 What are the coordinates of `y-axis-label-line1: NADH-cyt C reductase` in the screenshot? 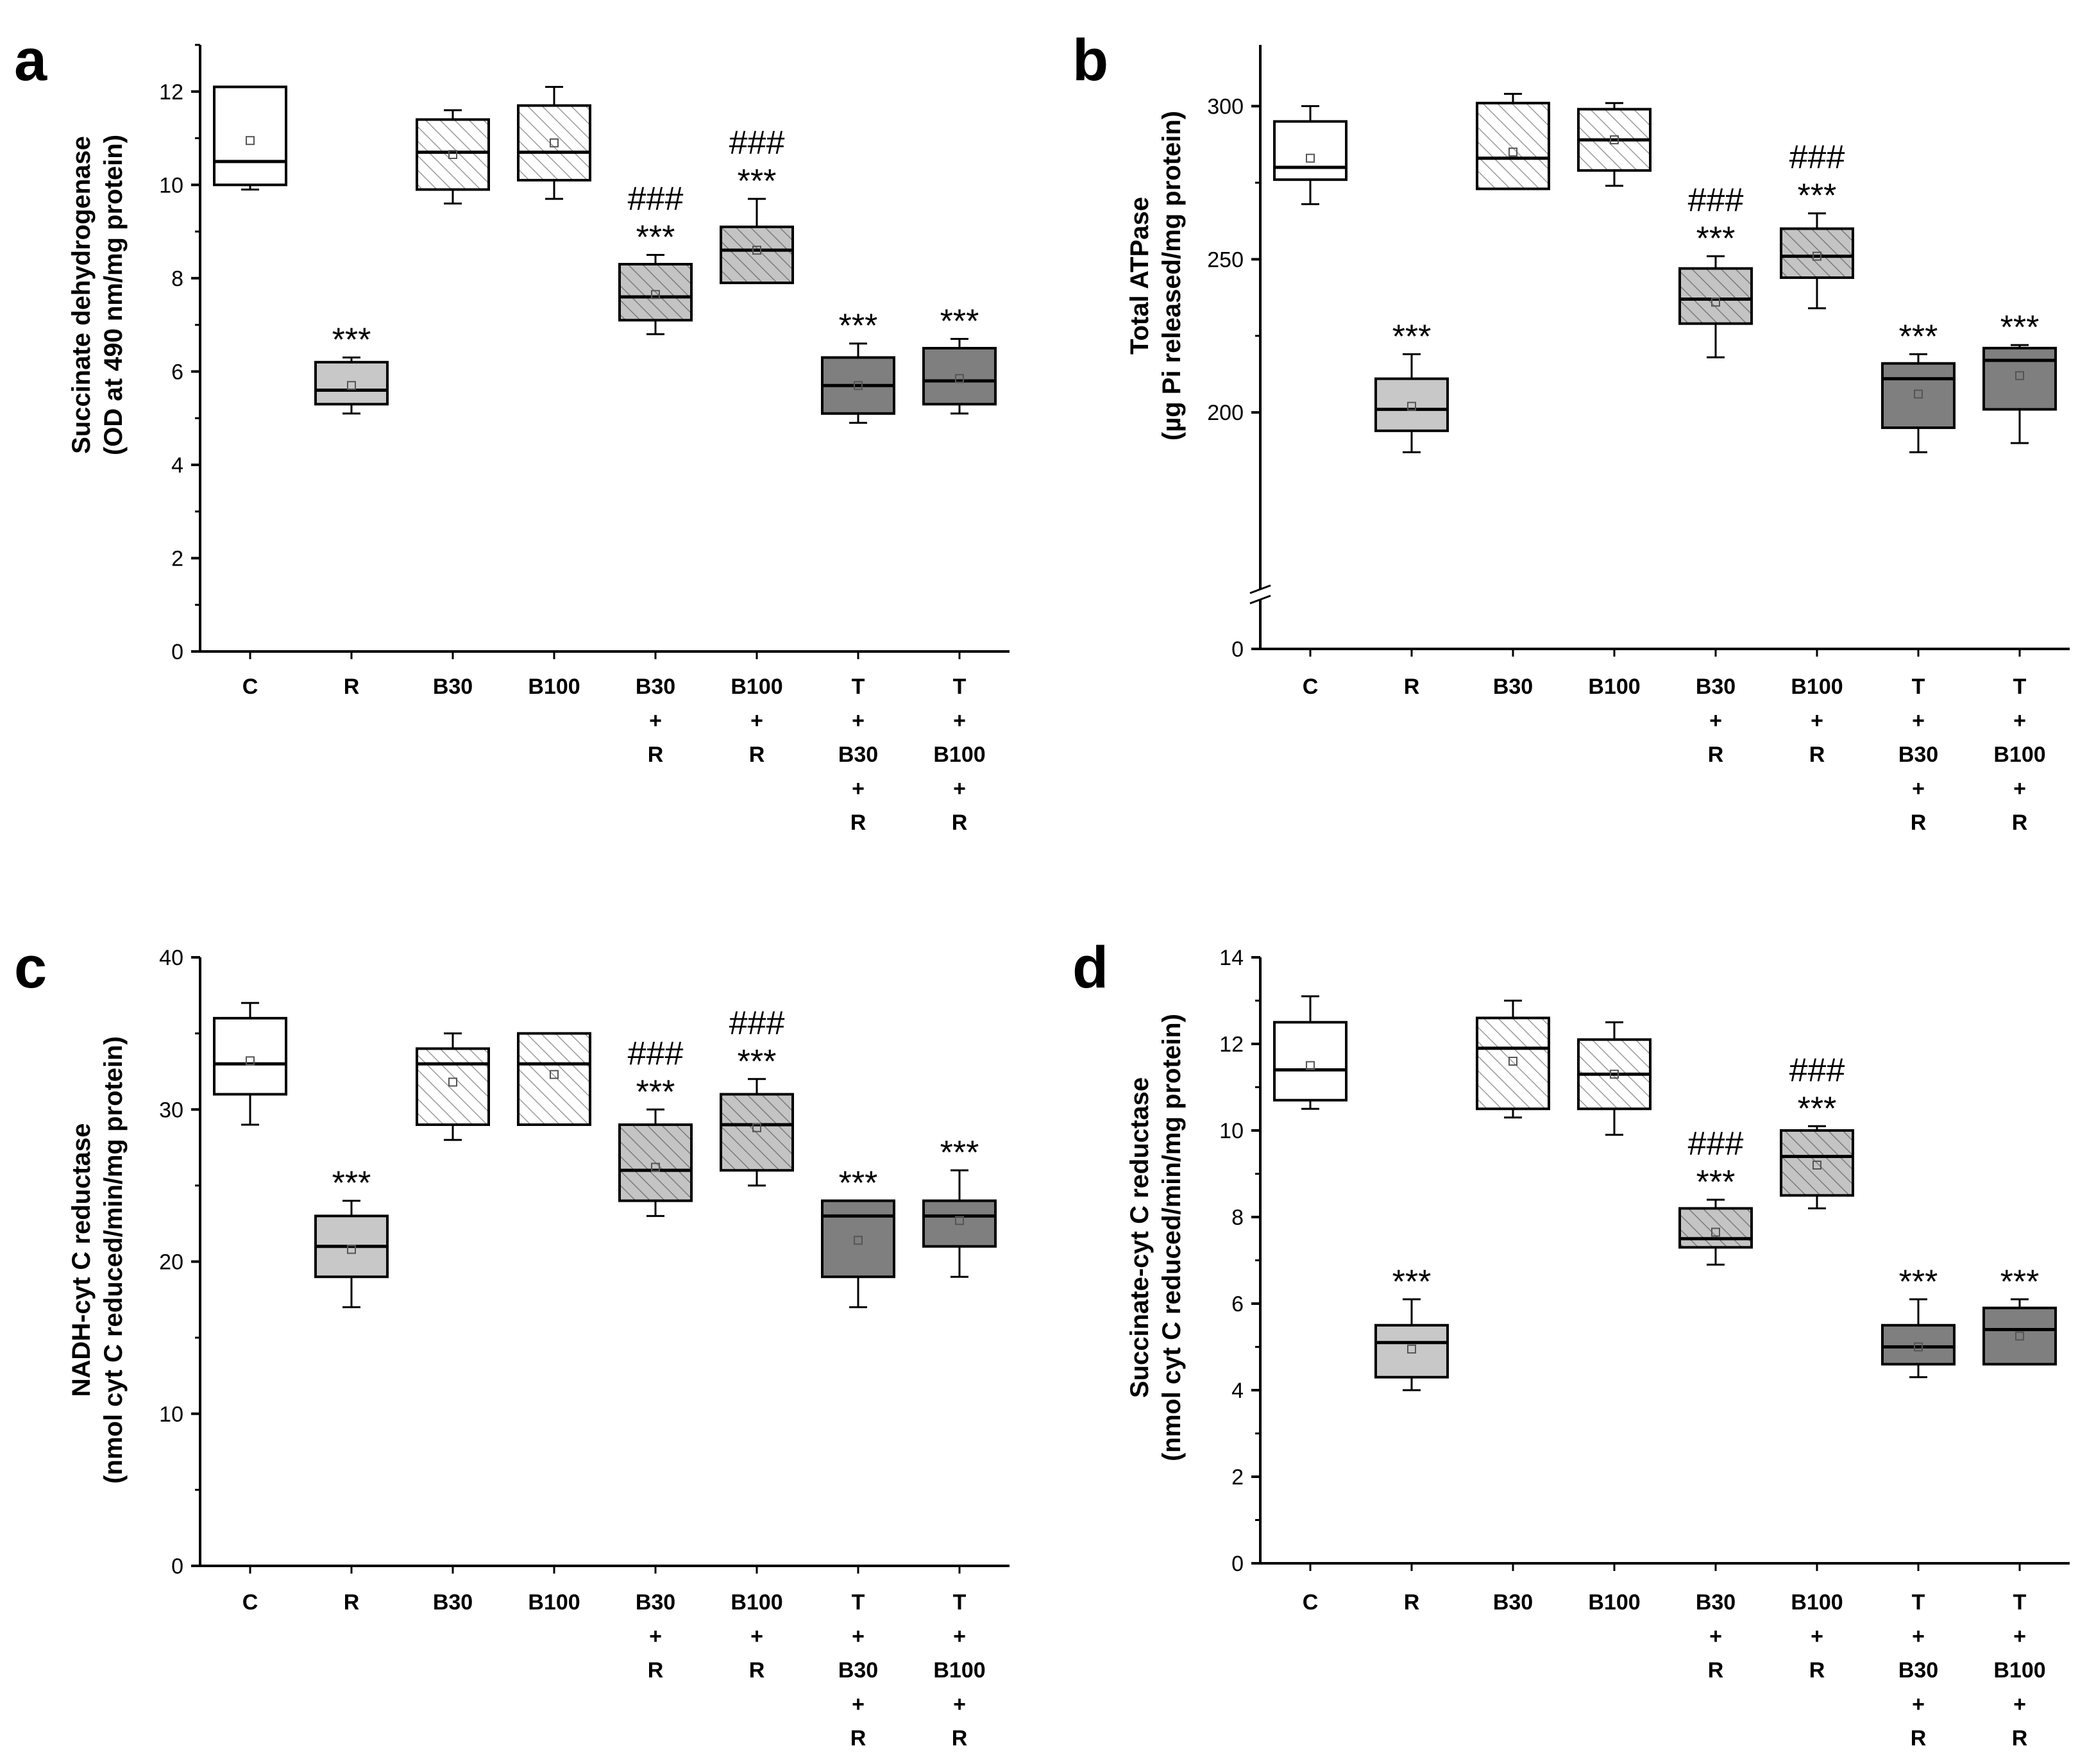 It's located at (81, 1260).